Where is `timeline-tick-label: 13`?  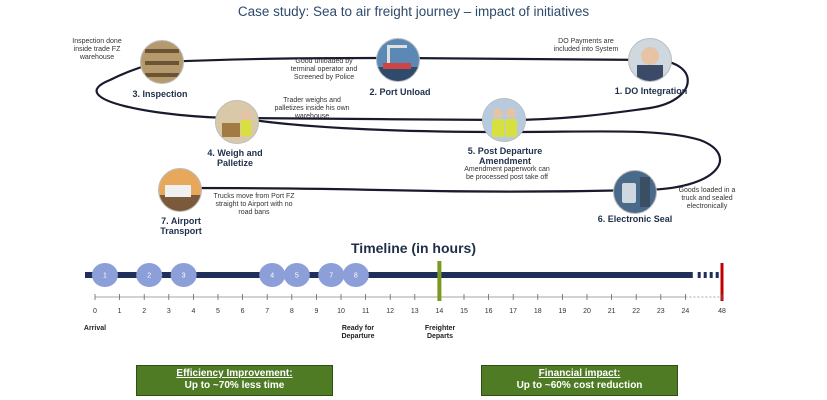
timeline-tick-label: 13 is located at coordinates (414, 311).